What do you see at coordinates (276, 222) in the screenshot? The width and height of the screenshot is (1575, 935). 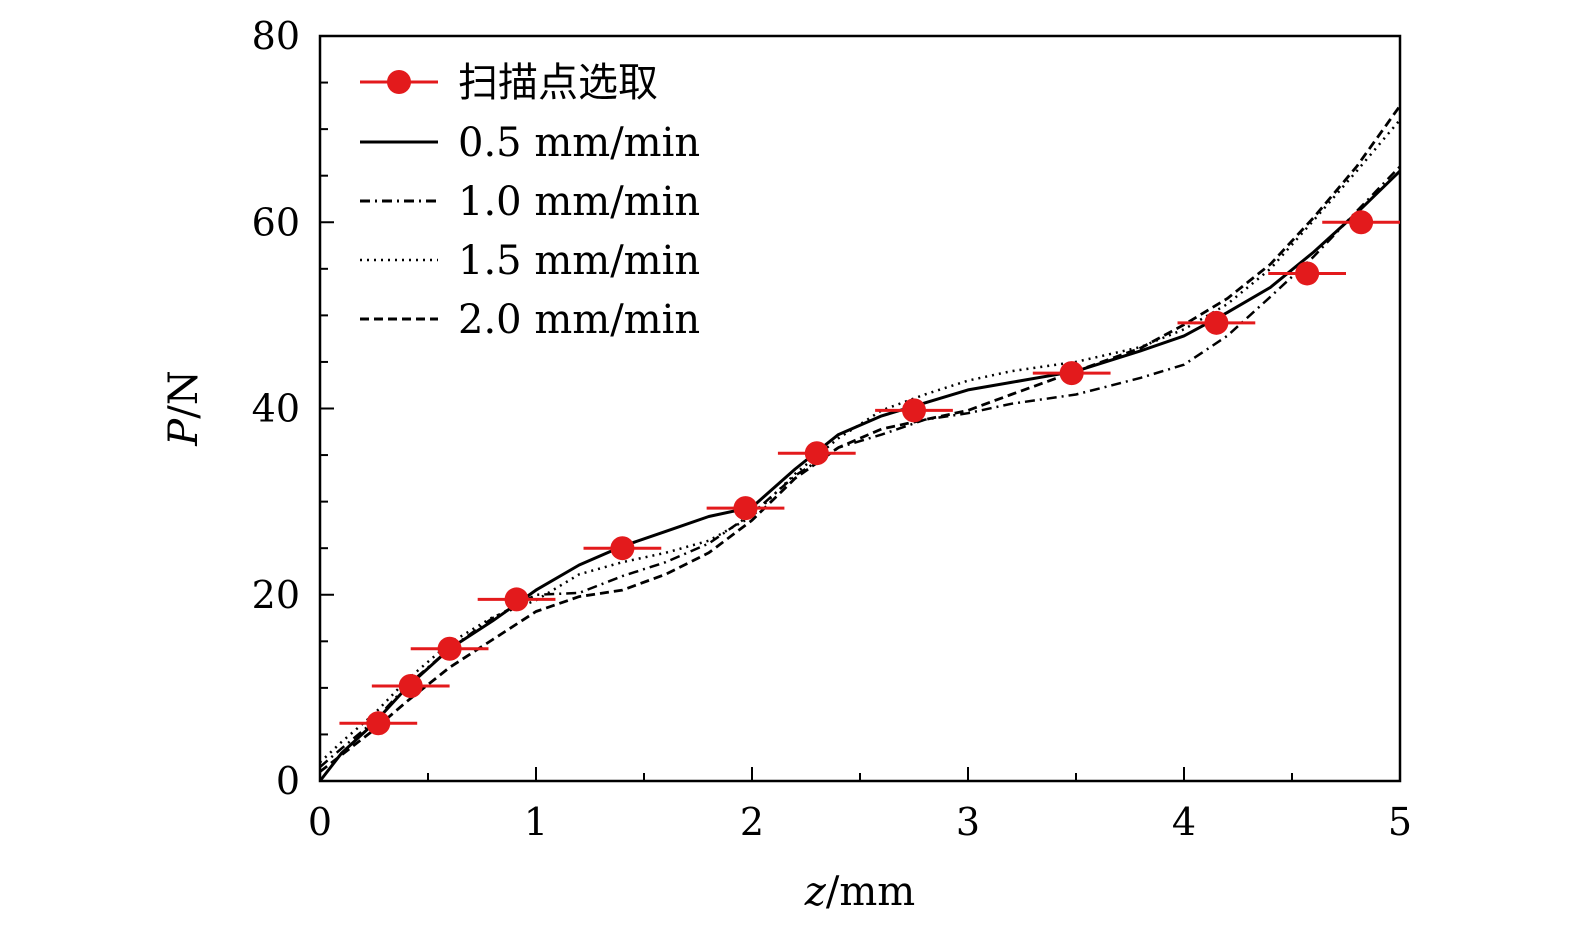 I see `y-tick-label: 60` at bounding box center [276, 222].